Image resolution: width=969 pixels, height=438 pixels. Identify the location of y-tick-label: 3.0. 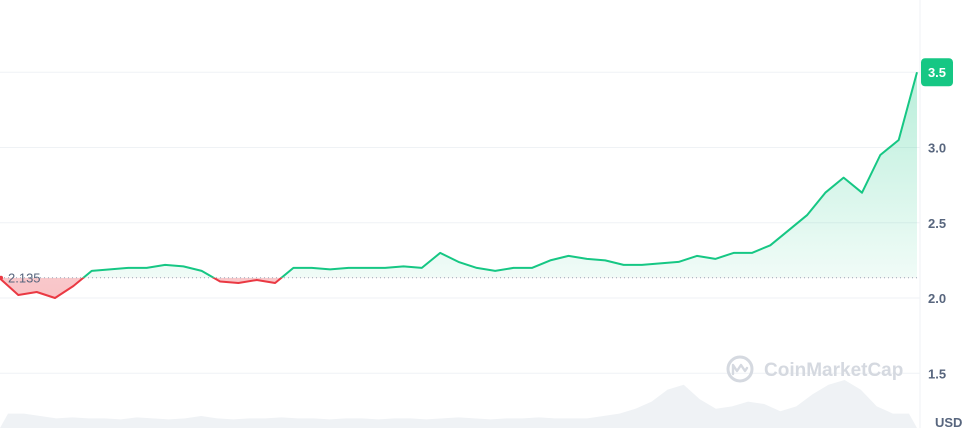
(937, 148).